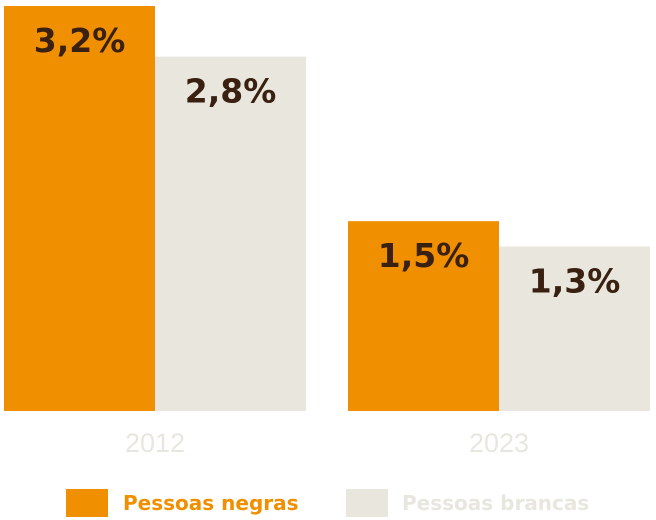 The height and width of the screenshot is (520, 656). I want to click on legend-swatch-pessoas-negras, so click(87, 503).